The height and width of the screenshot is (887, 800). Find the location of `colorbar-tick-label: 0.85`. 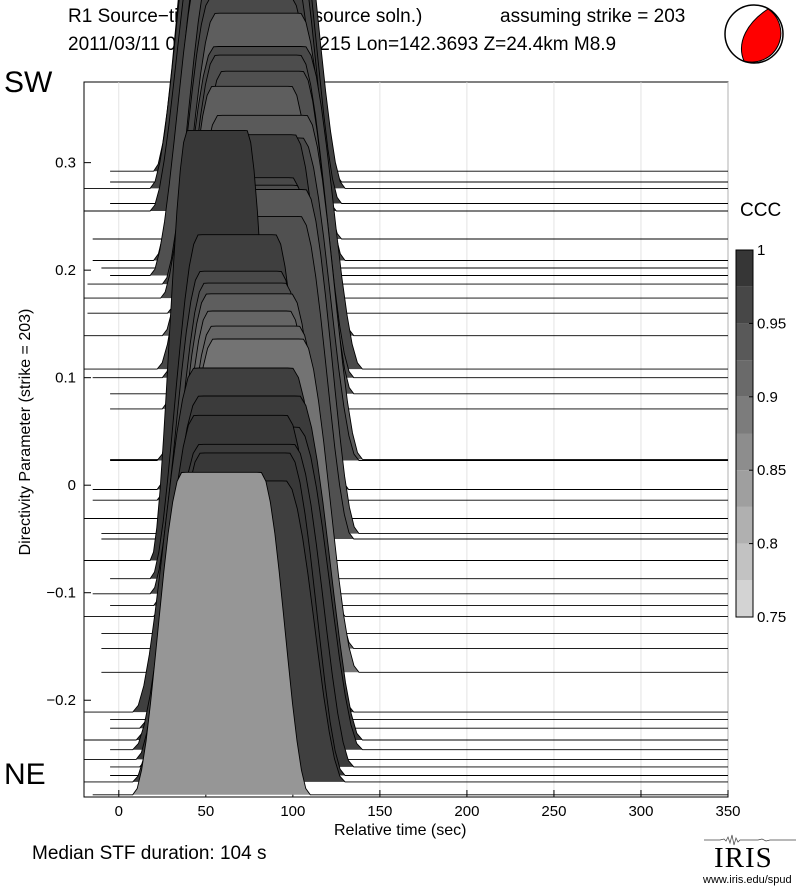

colorbar-tick-label: 0.85 is located at coordinates (771, 470).